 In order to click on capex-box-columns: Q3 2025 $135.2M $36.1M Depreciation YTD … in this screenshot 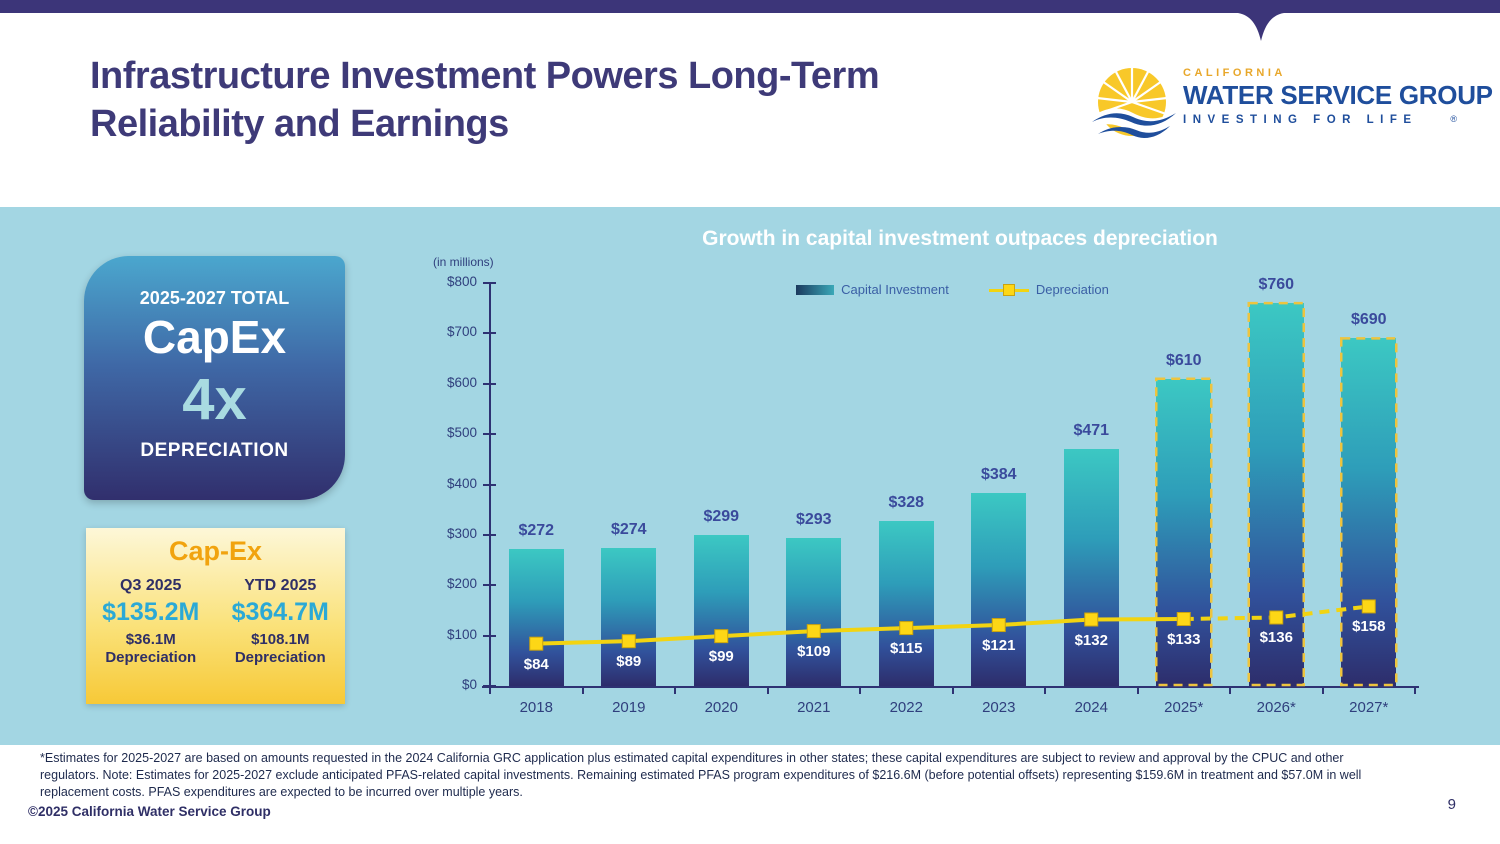, I will do `click(215, 621)`.